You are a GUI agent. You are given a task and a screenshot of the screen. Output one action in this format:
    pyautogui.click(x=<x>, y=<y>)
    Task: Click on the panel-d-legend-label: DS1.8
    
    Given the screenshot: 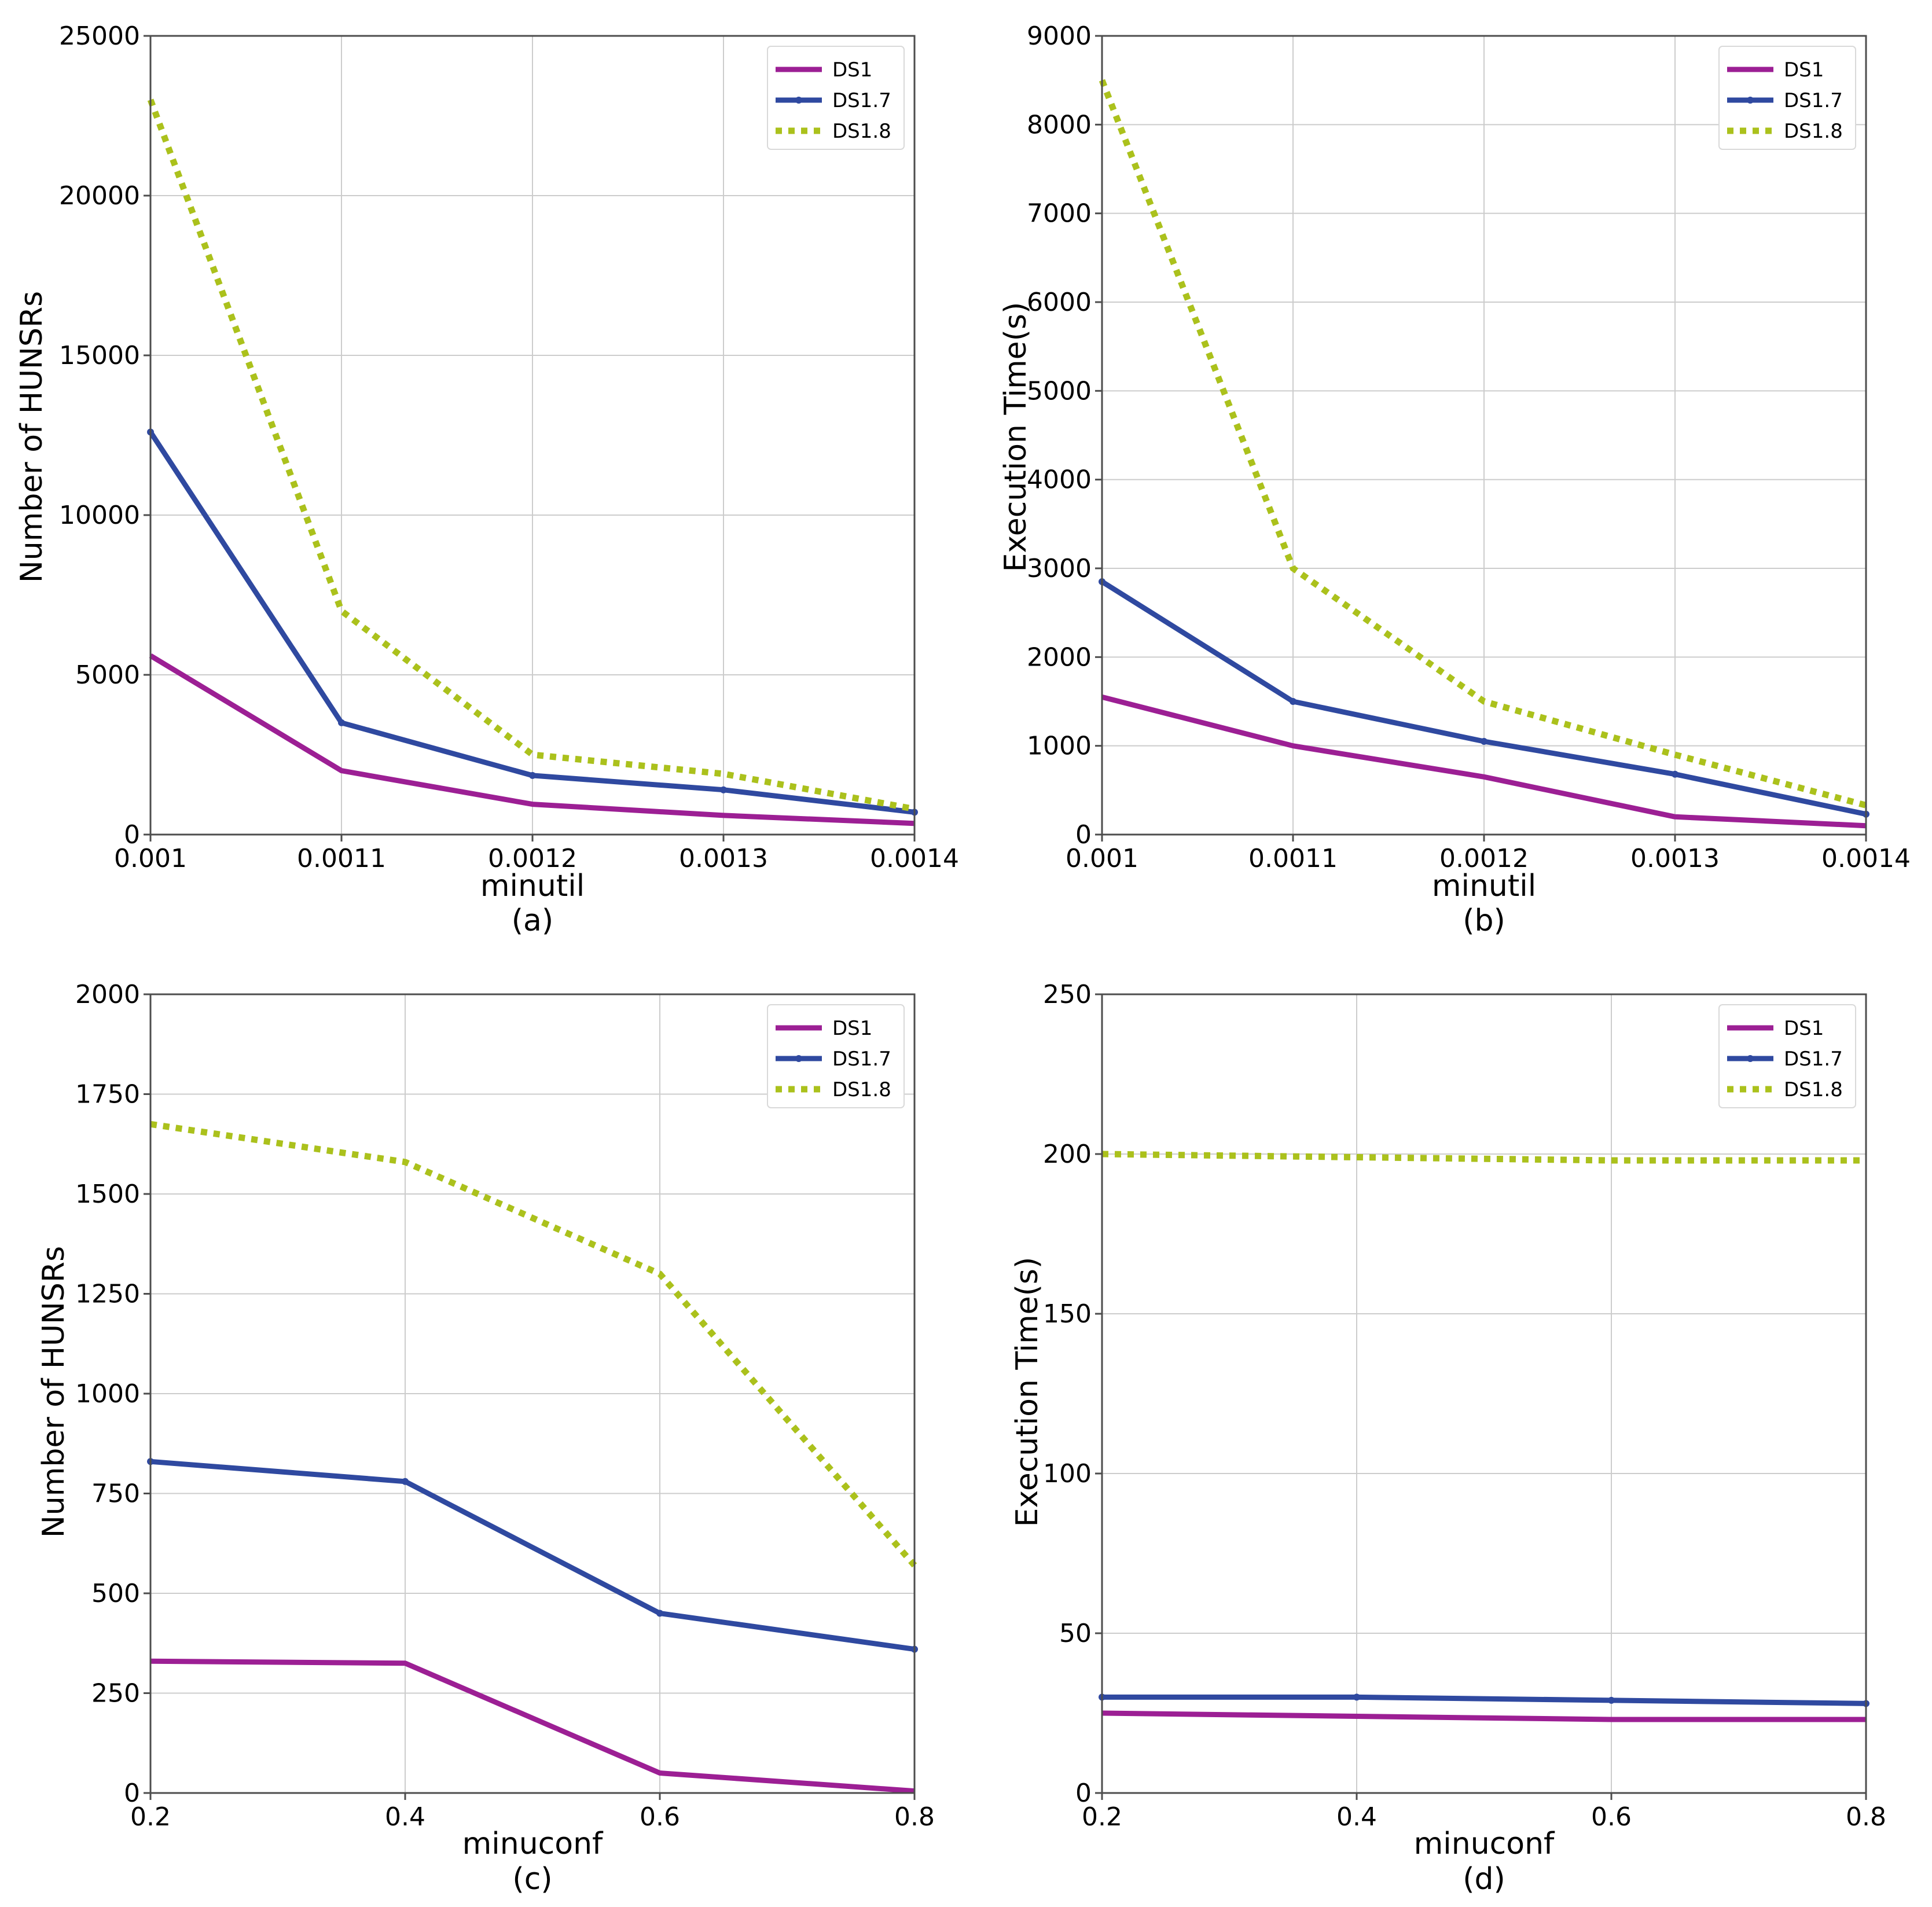 What is the action you would take?
    pyautogui.click(x=1813, y=1089)
    